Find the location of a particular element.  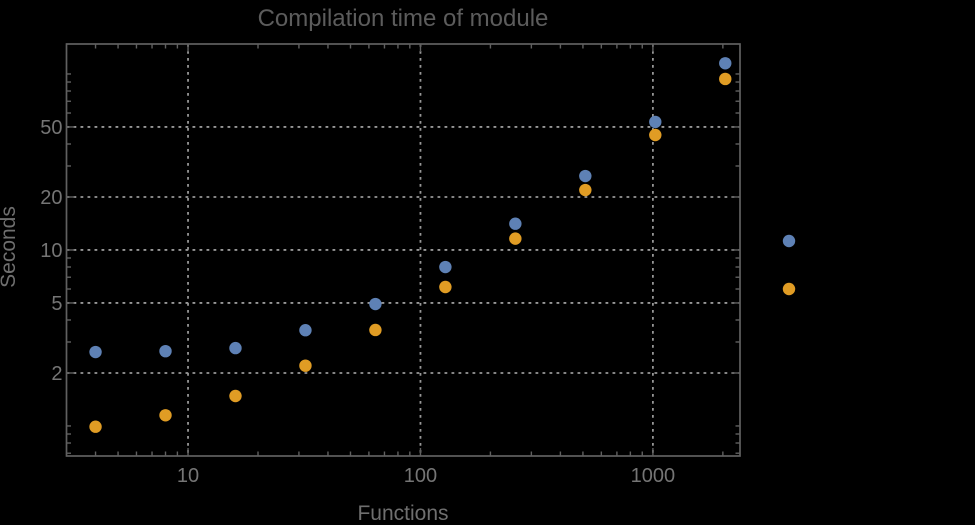

chart-title: Compilation time of module is located at coordinates (403, 18).